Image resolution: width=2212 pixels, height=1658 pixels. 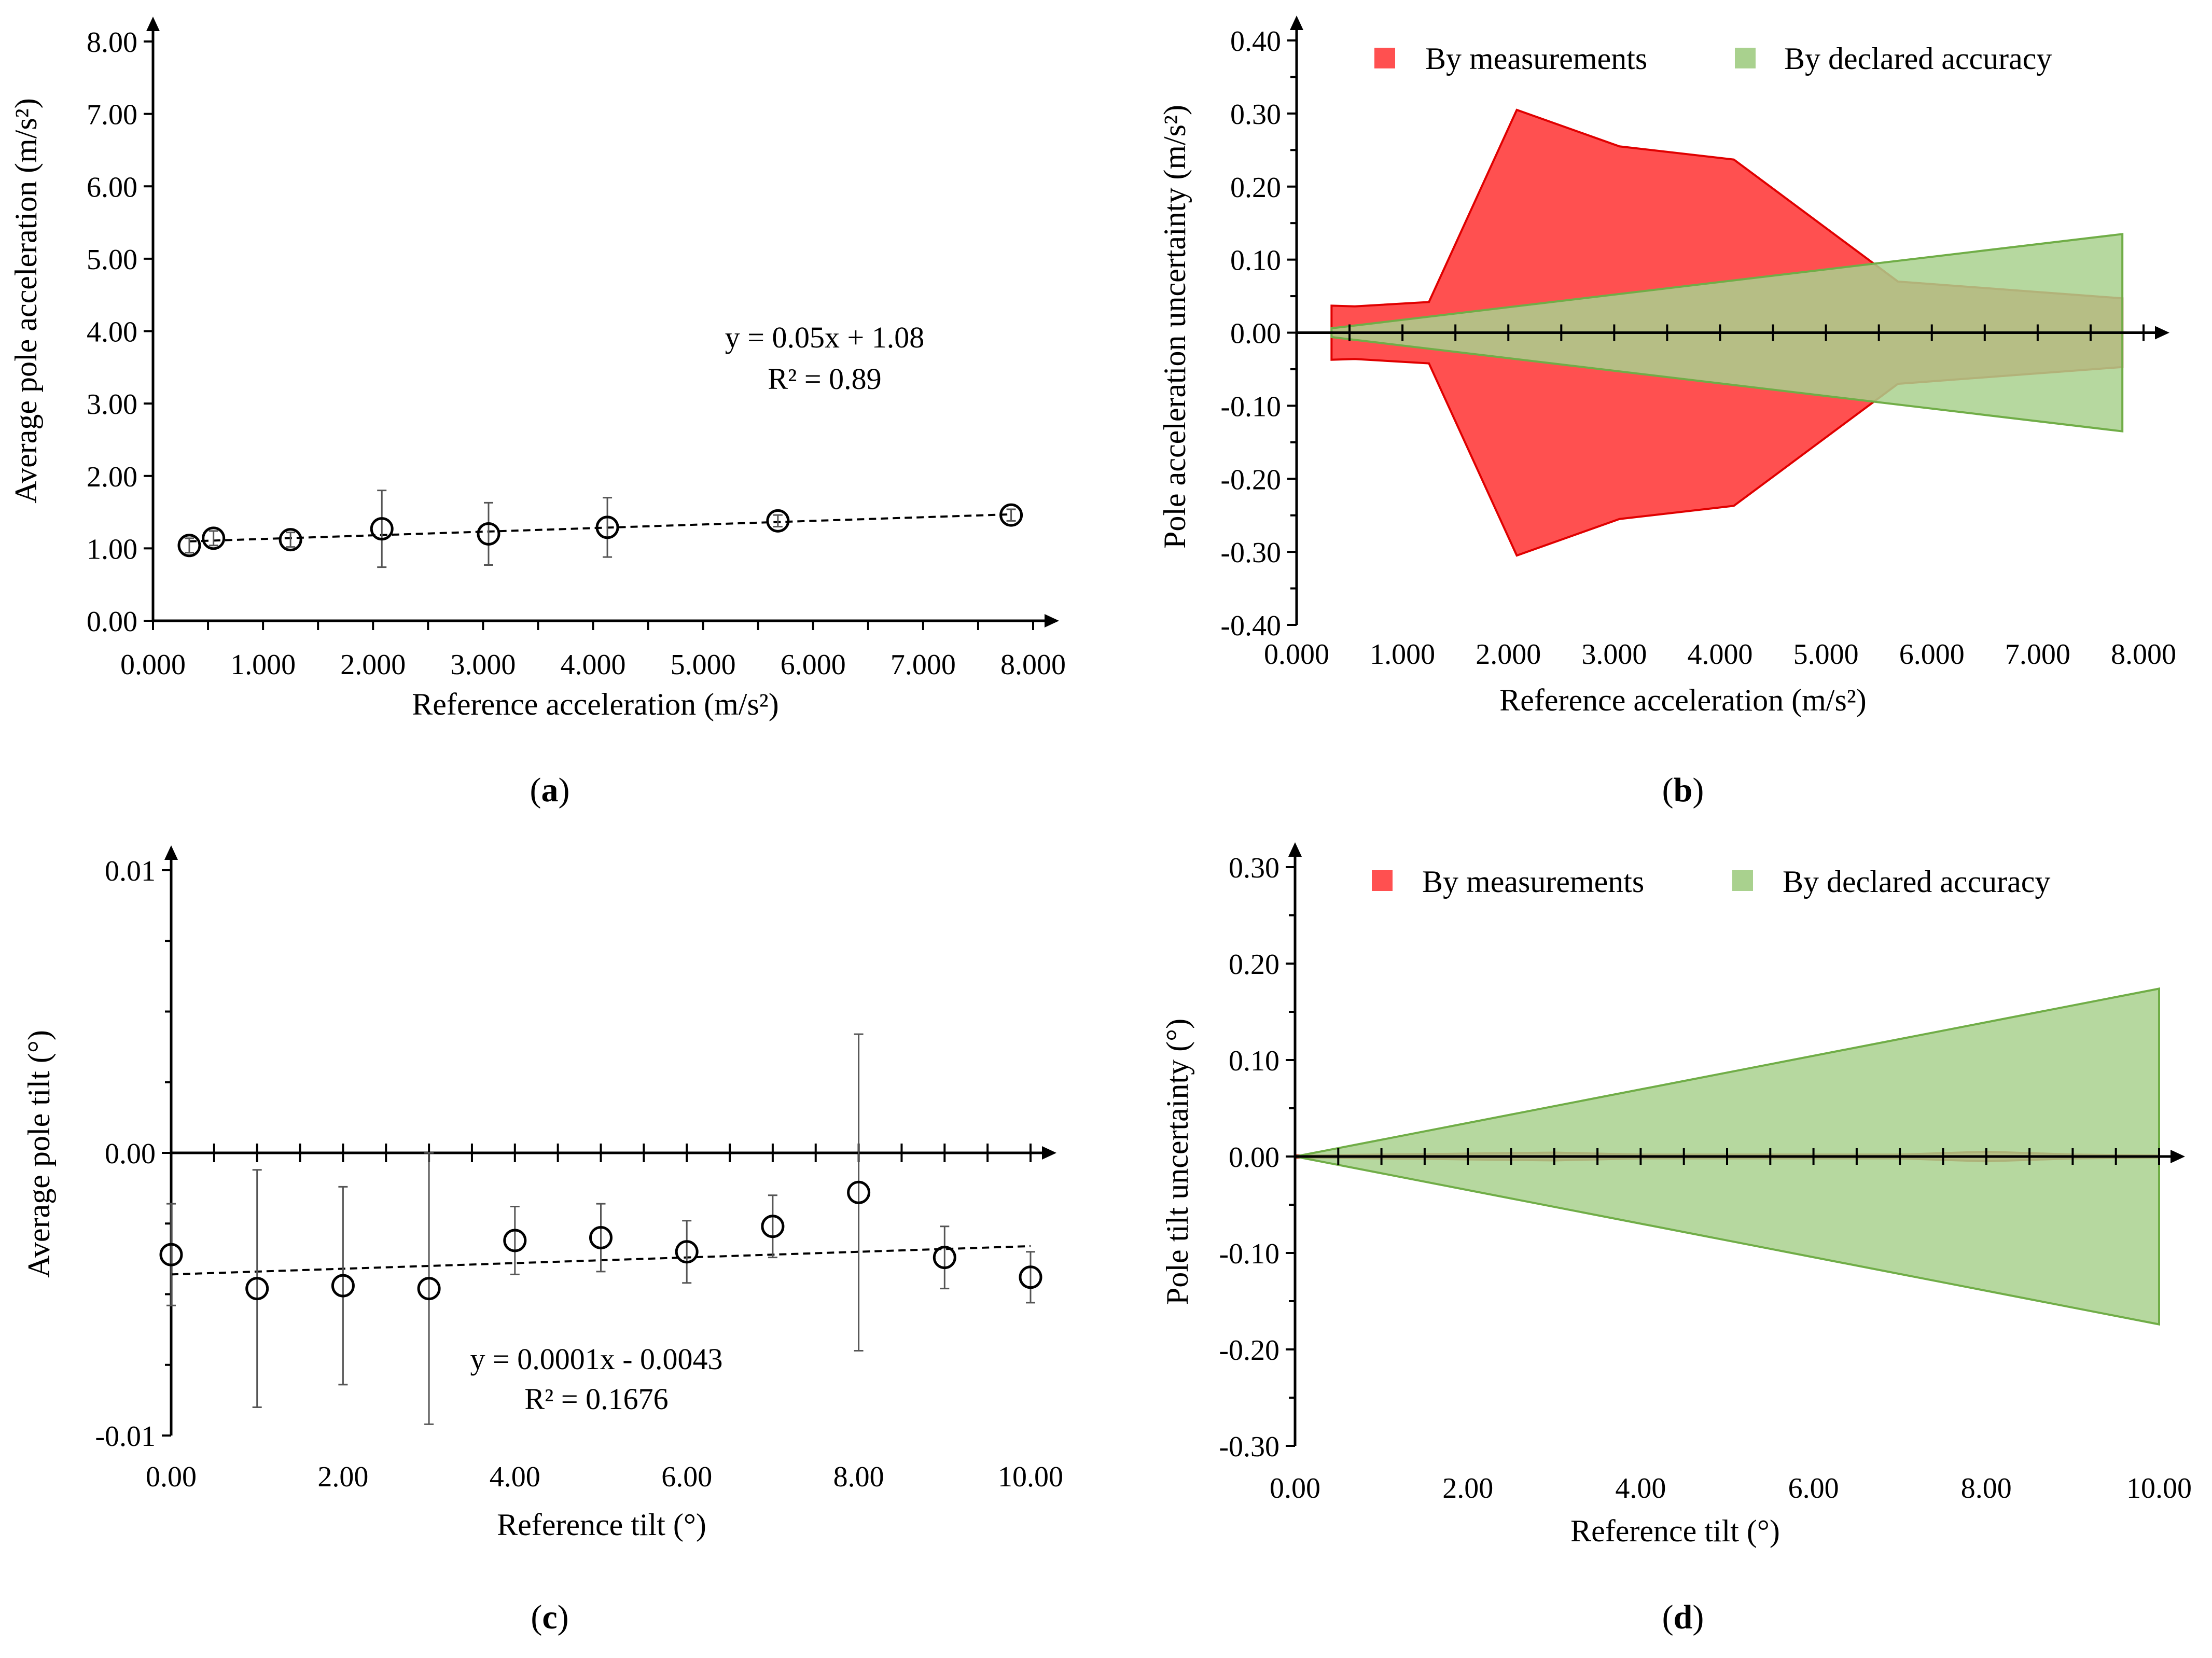 What do you see at coordinates (1683, 700) in the screenshot?
I see `panel-b-xlabel: Reference acceleration (m/s²)` at bounding box center [1683, 700].